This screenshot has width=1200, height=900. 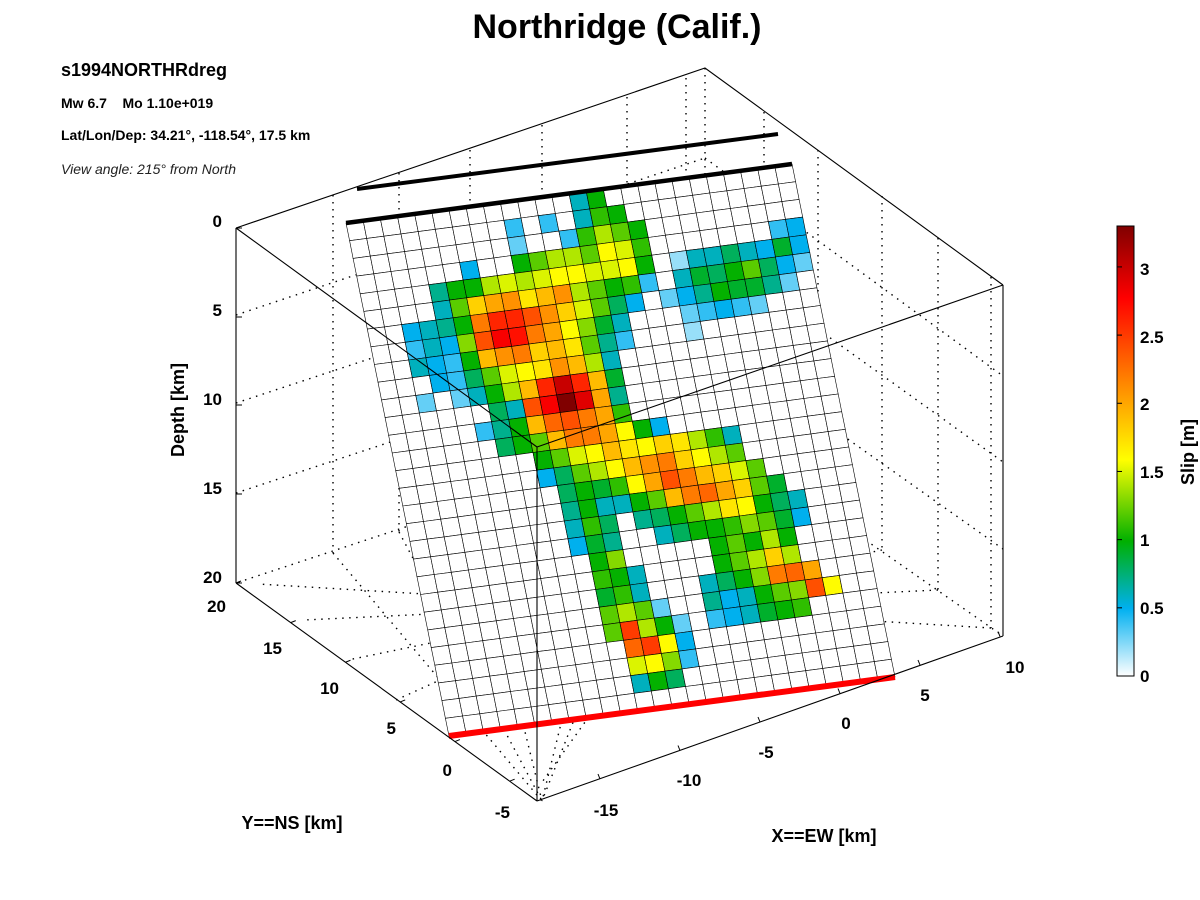 I want to click on ew-tick-label: 5, so click(x=924, y=695).